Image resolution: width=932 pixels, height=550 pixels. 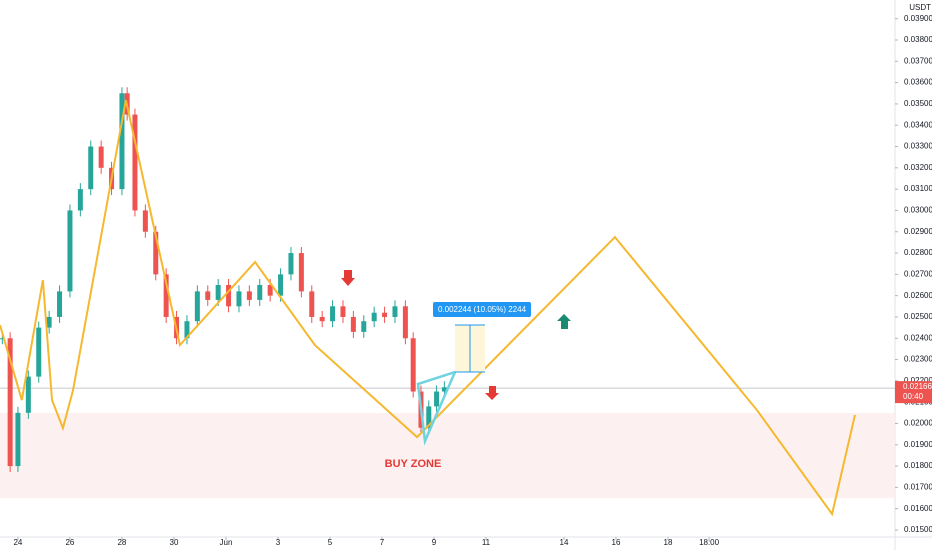 I want to click on y-tick-label: 0.039000, so click(x=918, y=18).